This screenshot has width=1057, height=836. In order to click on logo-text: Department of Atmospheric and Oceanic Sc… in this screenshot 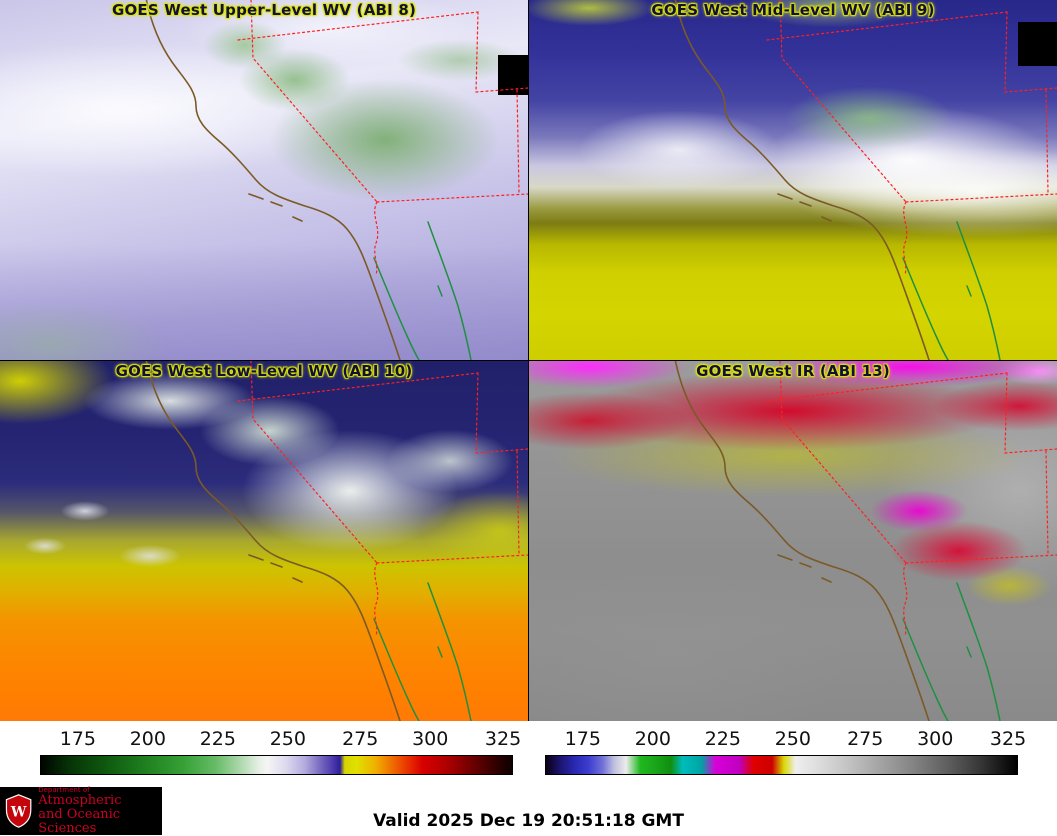, I will do `click(100, 810)`.